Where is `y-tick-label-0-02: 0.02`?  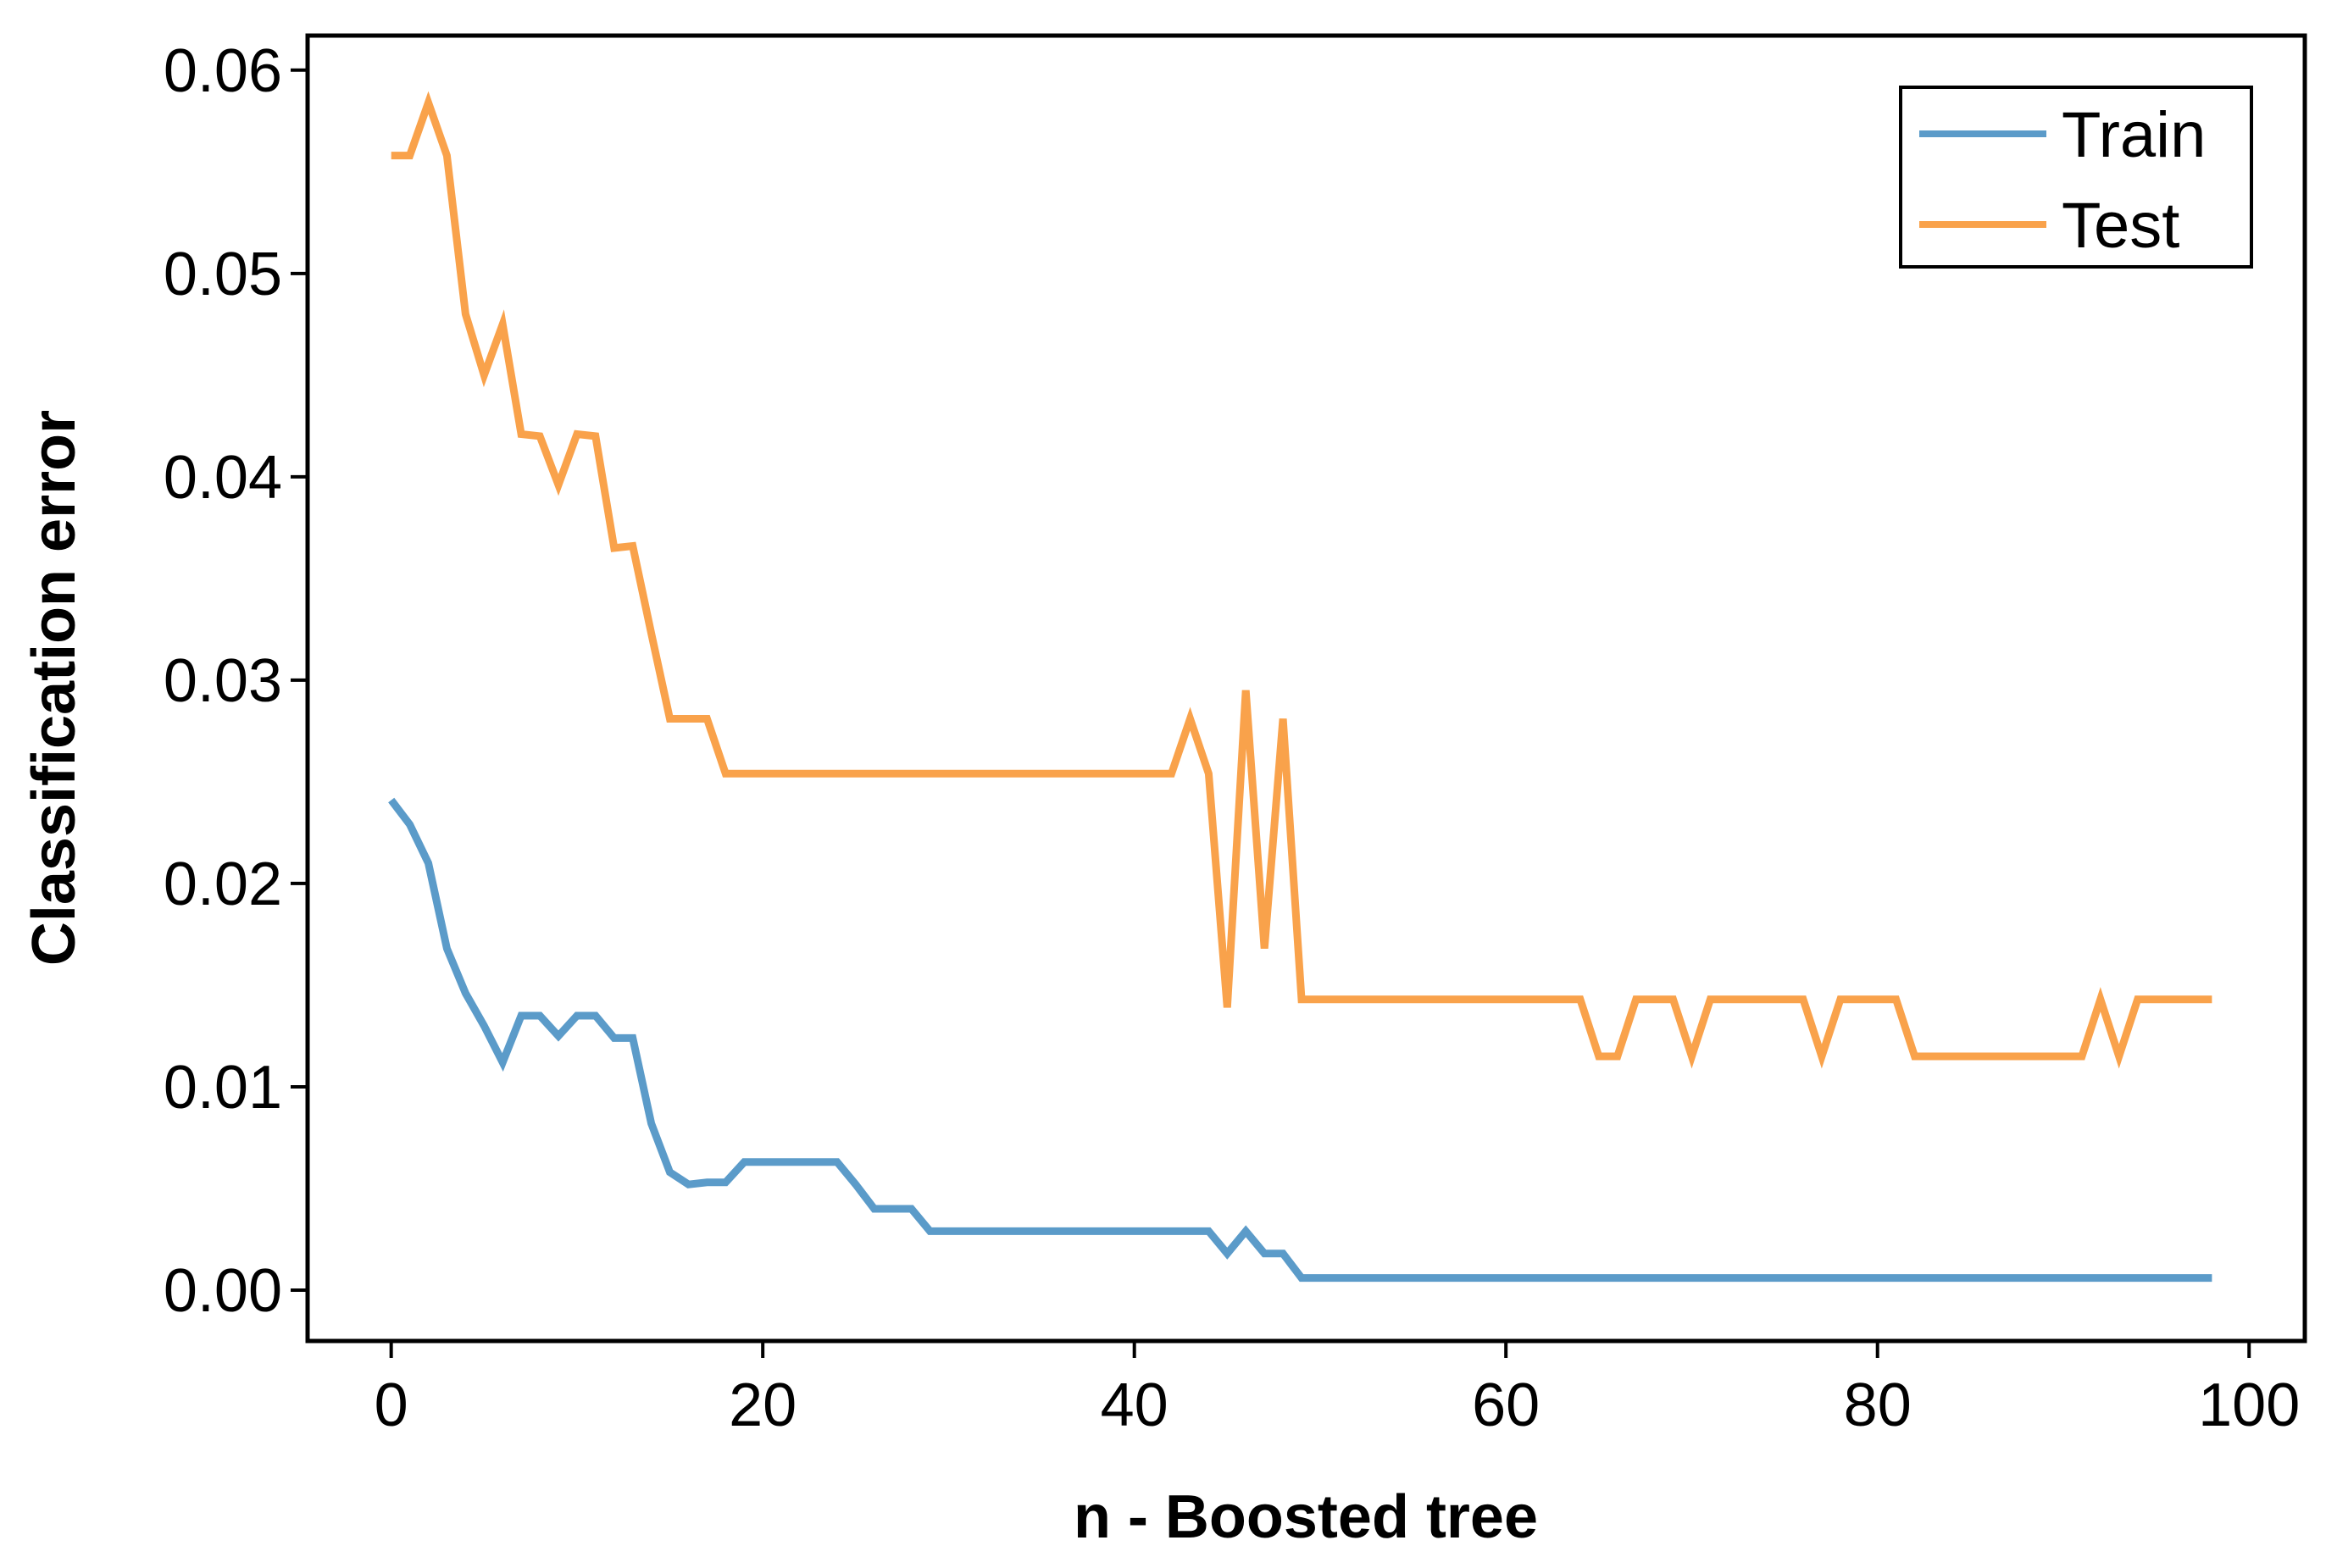
y-tick-label-0-02: 0.02 is located at coordinates (223, 884).